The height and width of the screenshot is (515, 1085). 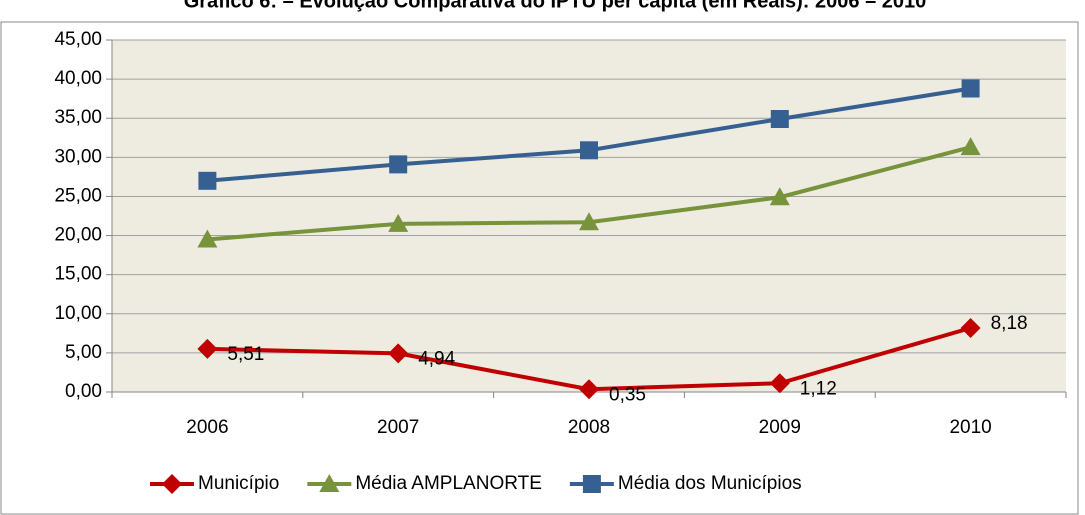 I want to click on y-tick-label: 40,00, so click(x=78, y=78).